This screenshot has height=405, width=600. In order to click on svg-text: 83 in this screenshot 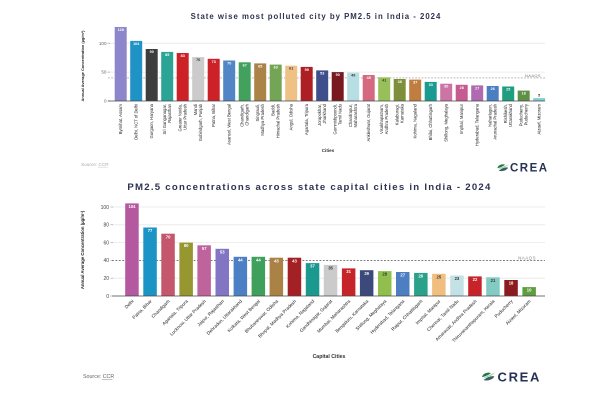, I will do `click(183, 56)`.